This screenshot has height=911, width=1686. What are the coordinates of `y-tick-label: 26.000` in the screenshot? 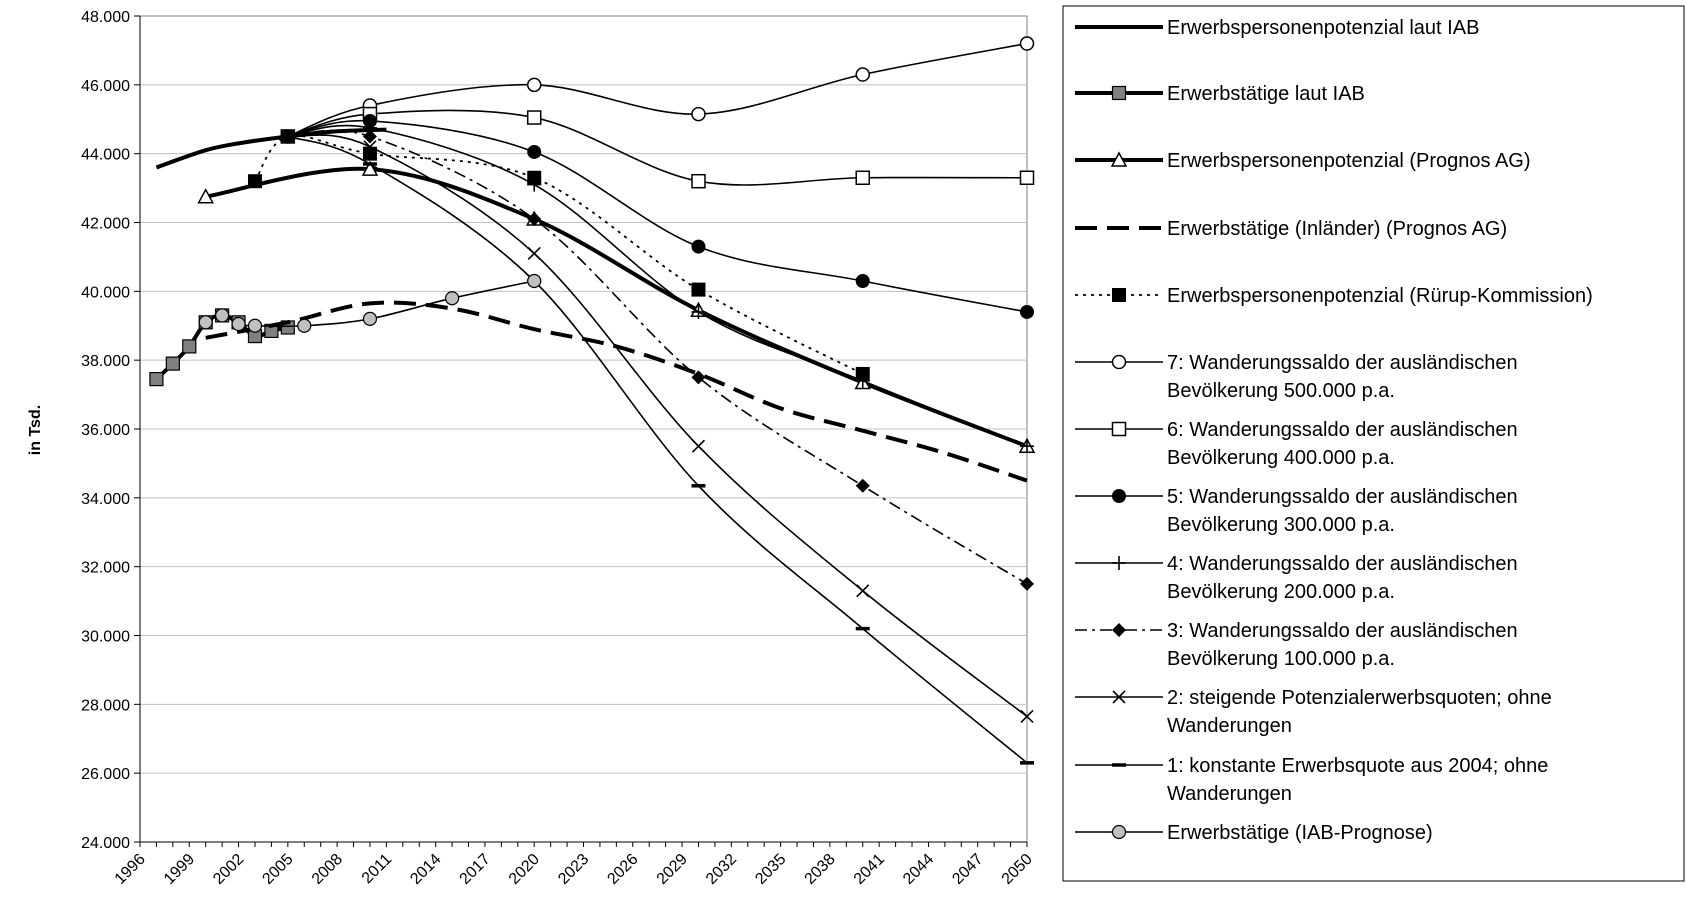 It's located at (105, 774).